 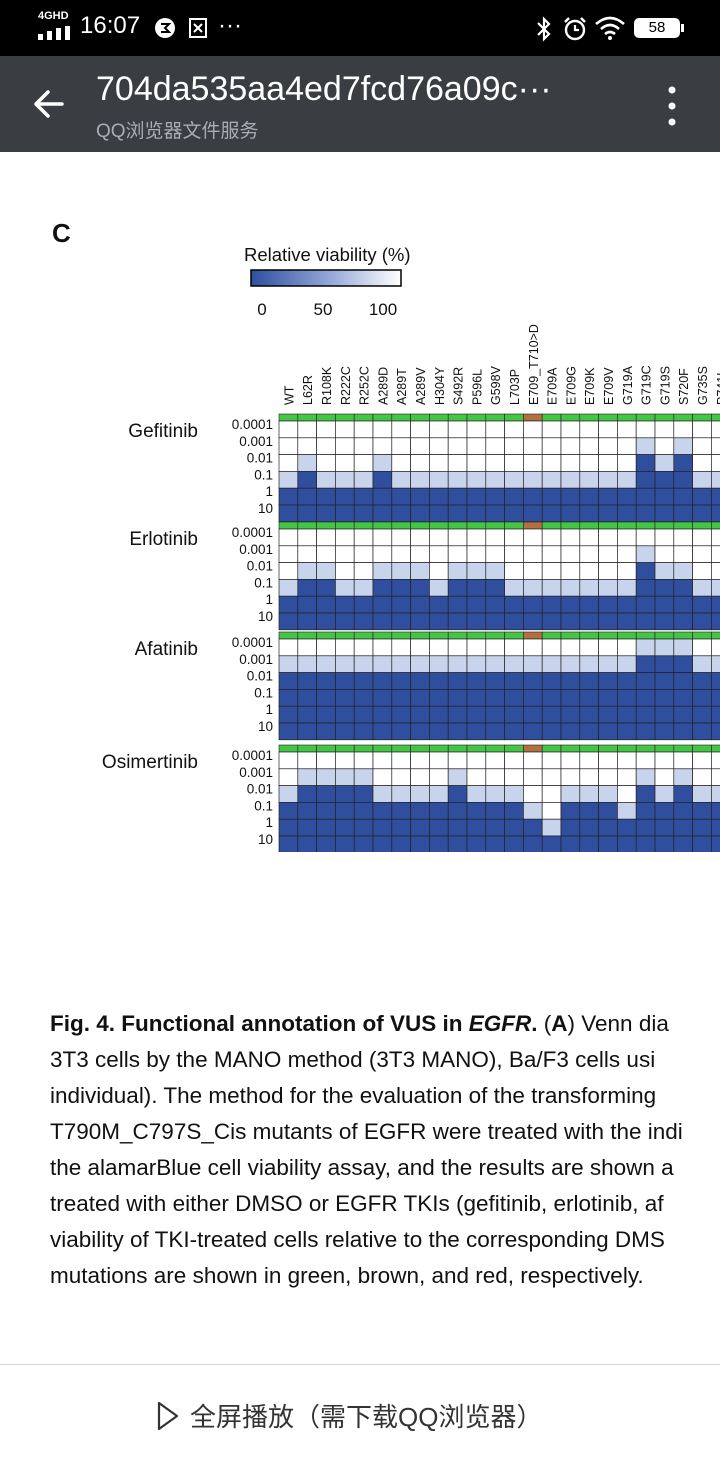 What do you see at coordinates (256, 659) in the screenshot?
I see `concentration-label: 0.001` at bounding box center [256, 659].